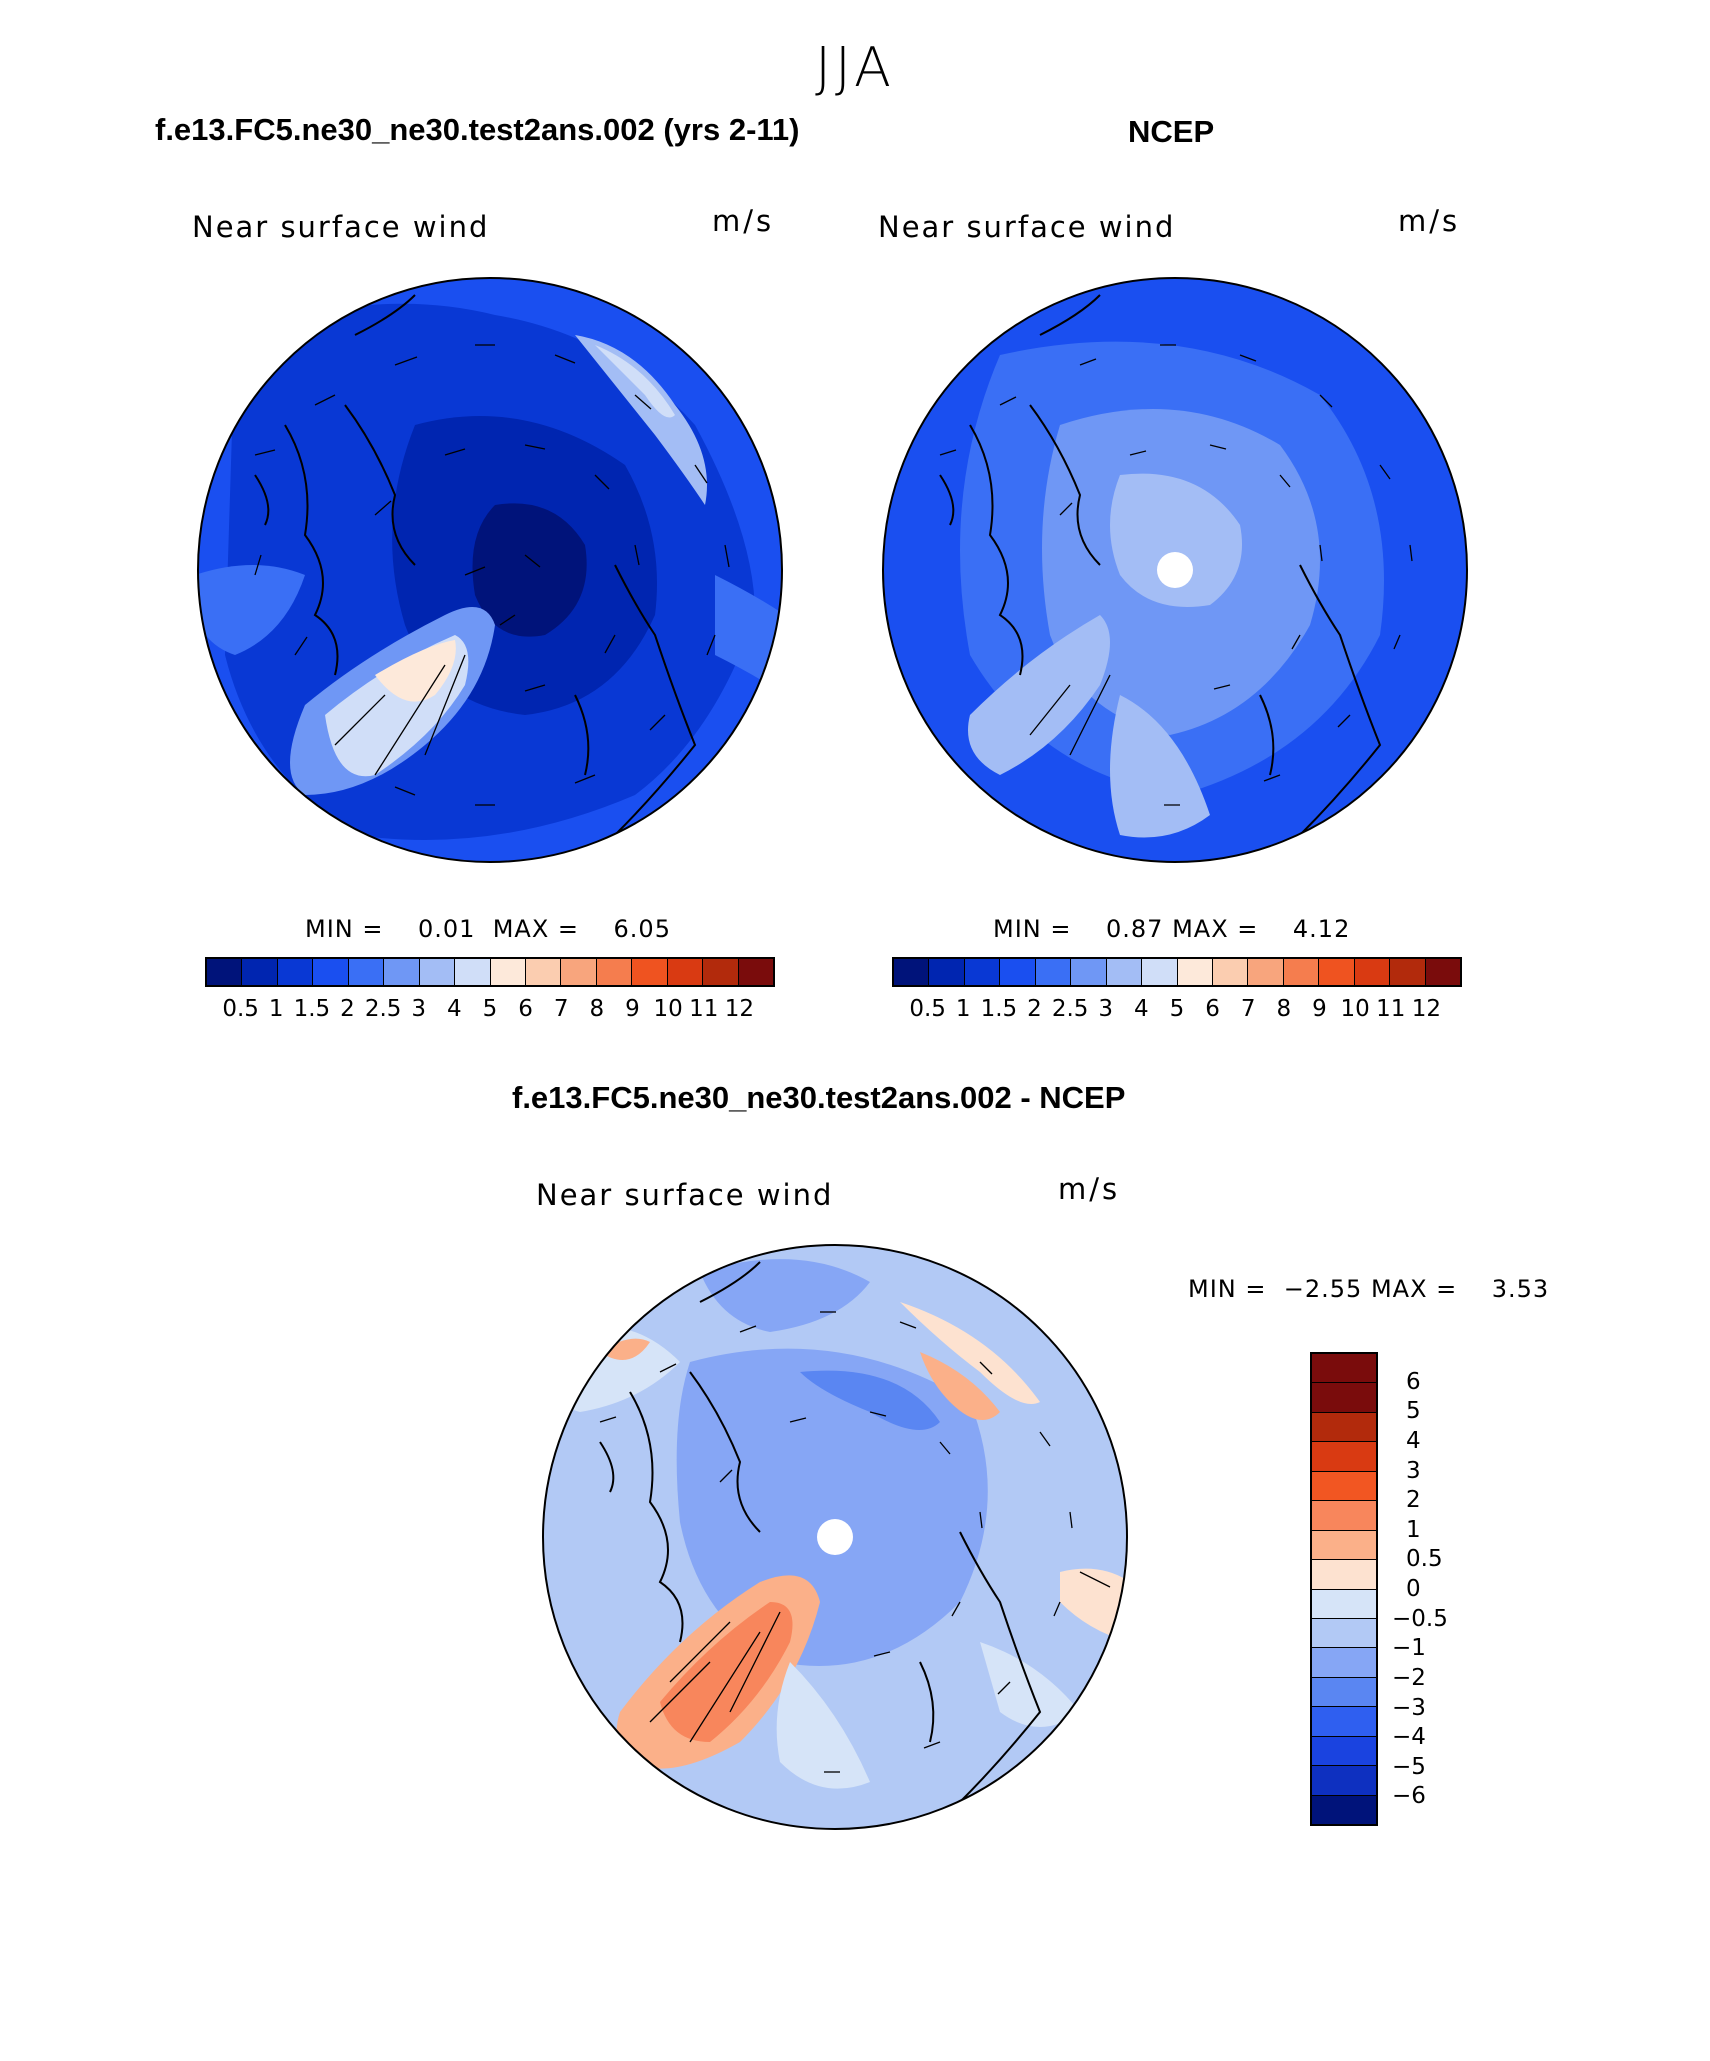  What do you see at coordinates (999, 1009) in the screenshot?
I see `panel-obs-colorbar-tick-label: 1.5` at bounding box center [999, 1009].